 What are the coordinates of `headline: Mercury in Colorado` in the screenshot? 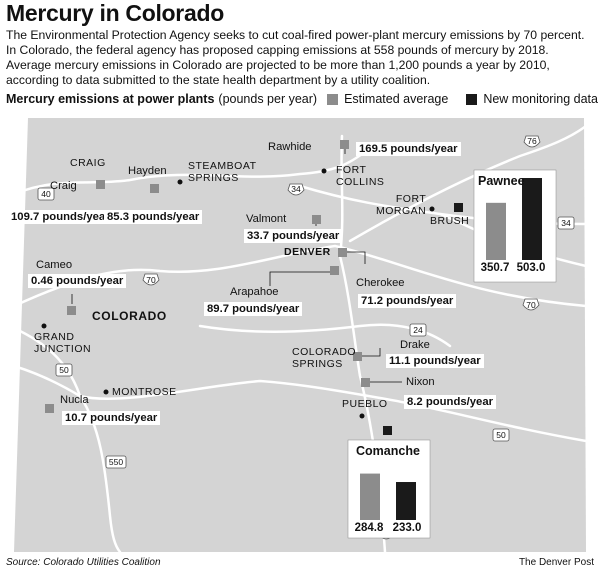 It's located at (115, 13).